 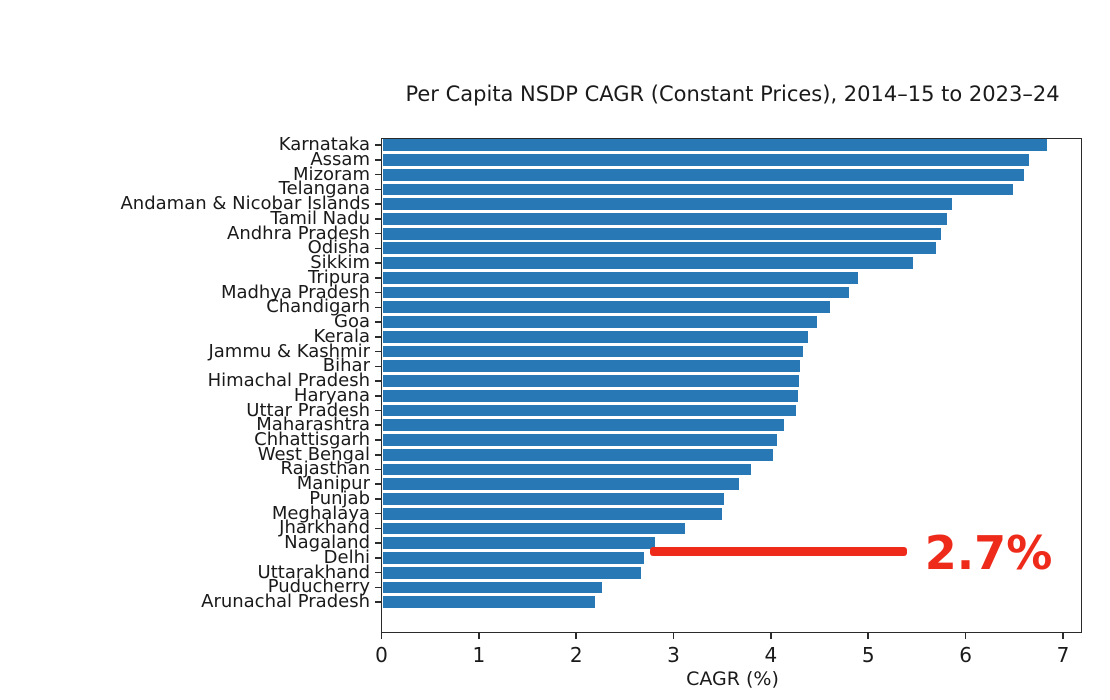 What do you see at coordinates (288, 381) in the screenshot?
I see `y-tick-label: Himachal Pradesh` at bounding box center [288, 381].